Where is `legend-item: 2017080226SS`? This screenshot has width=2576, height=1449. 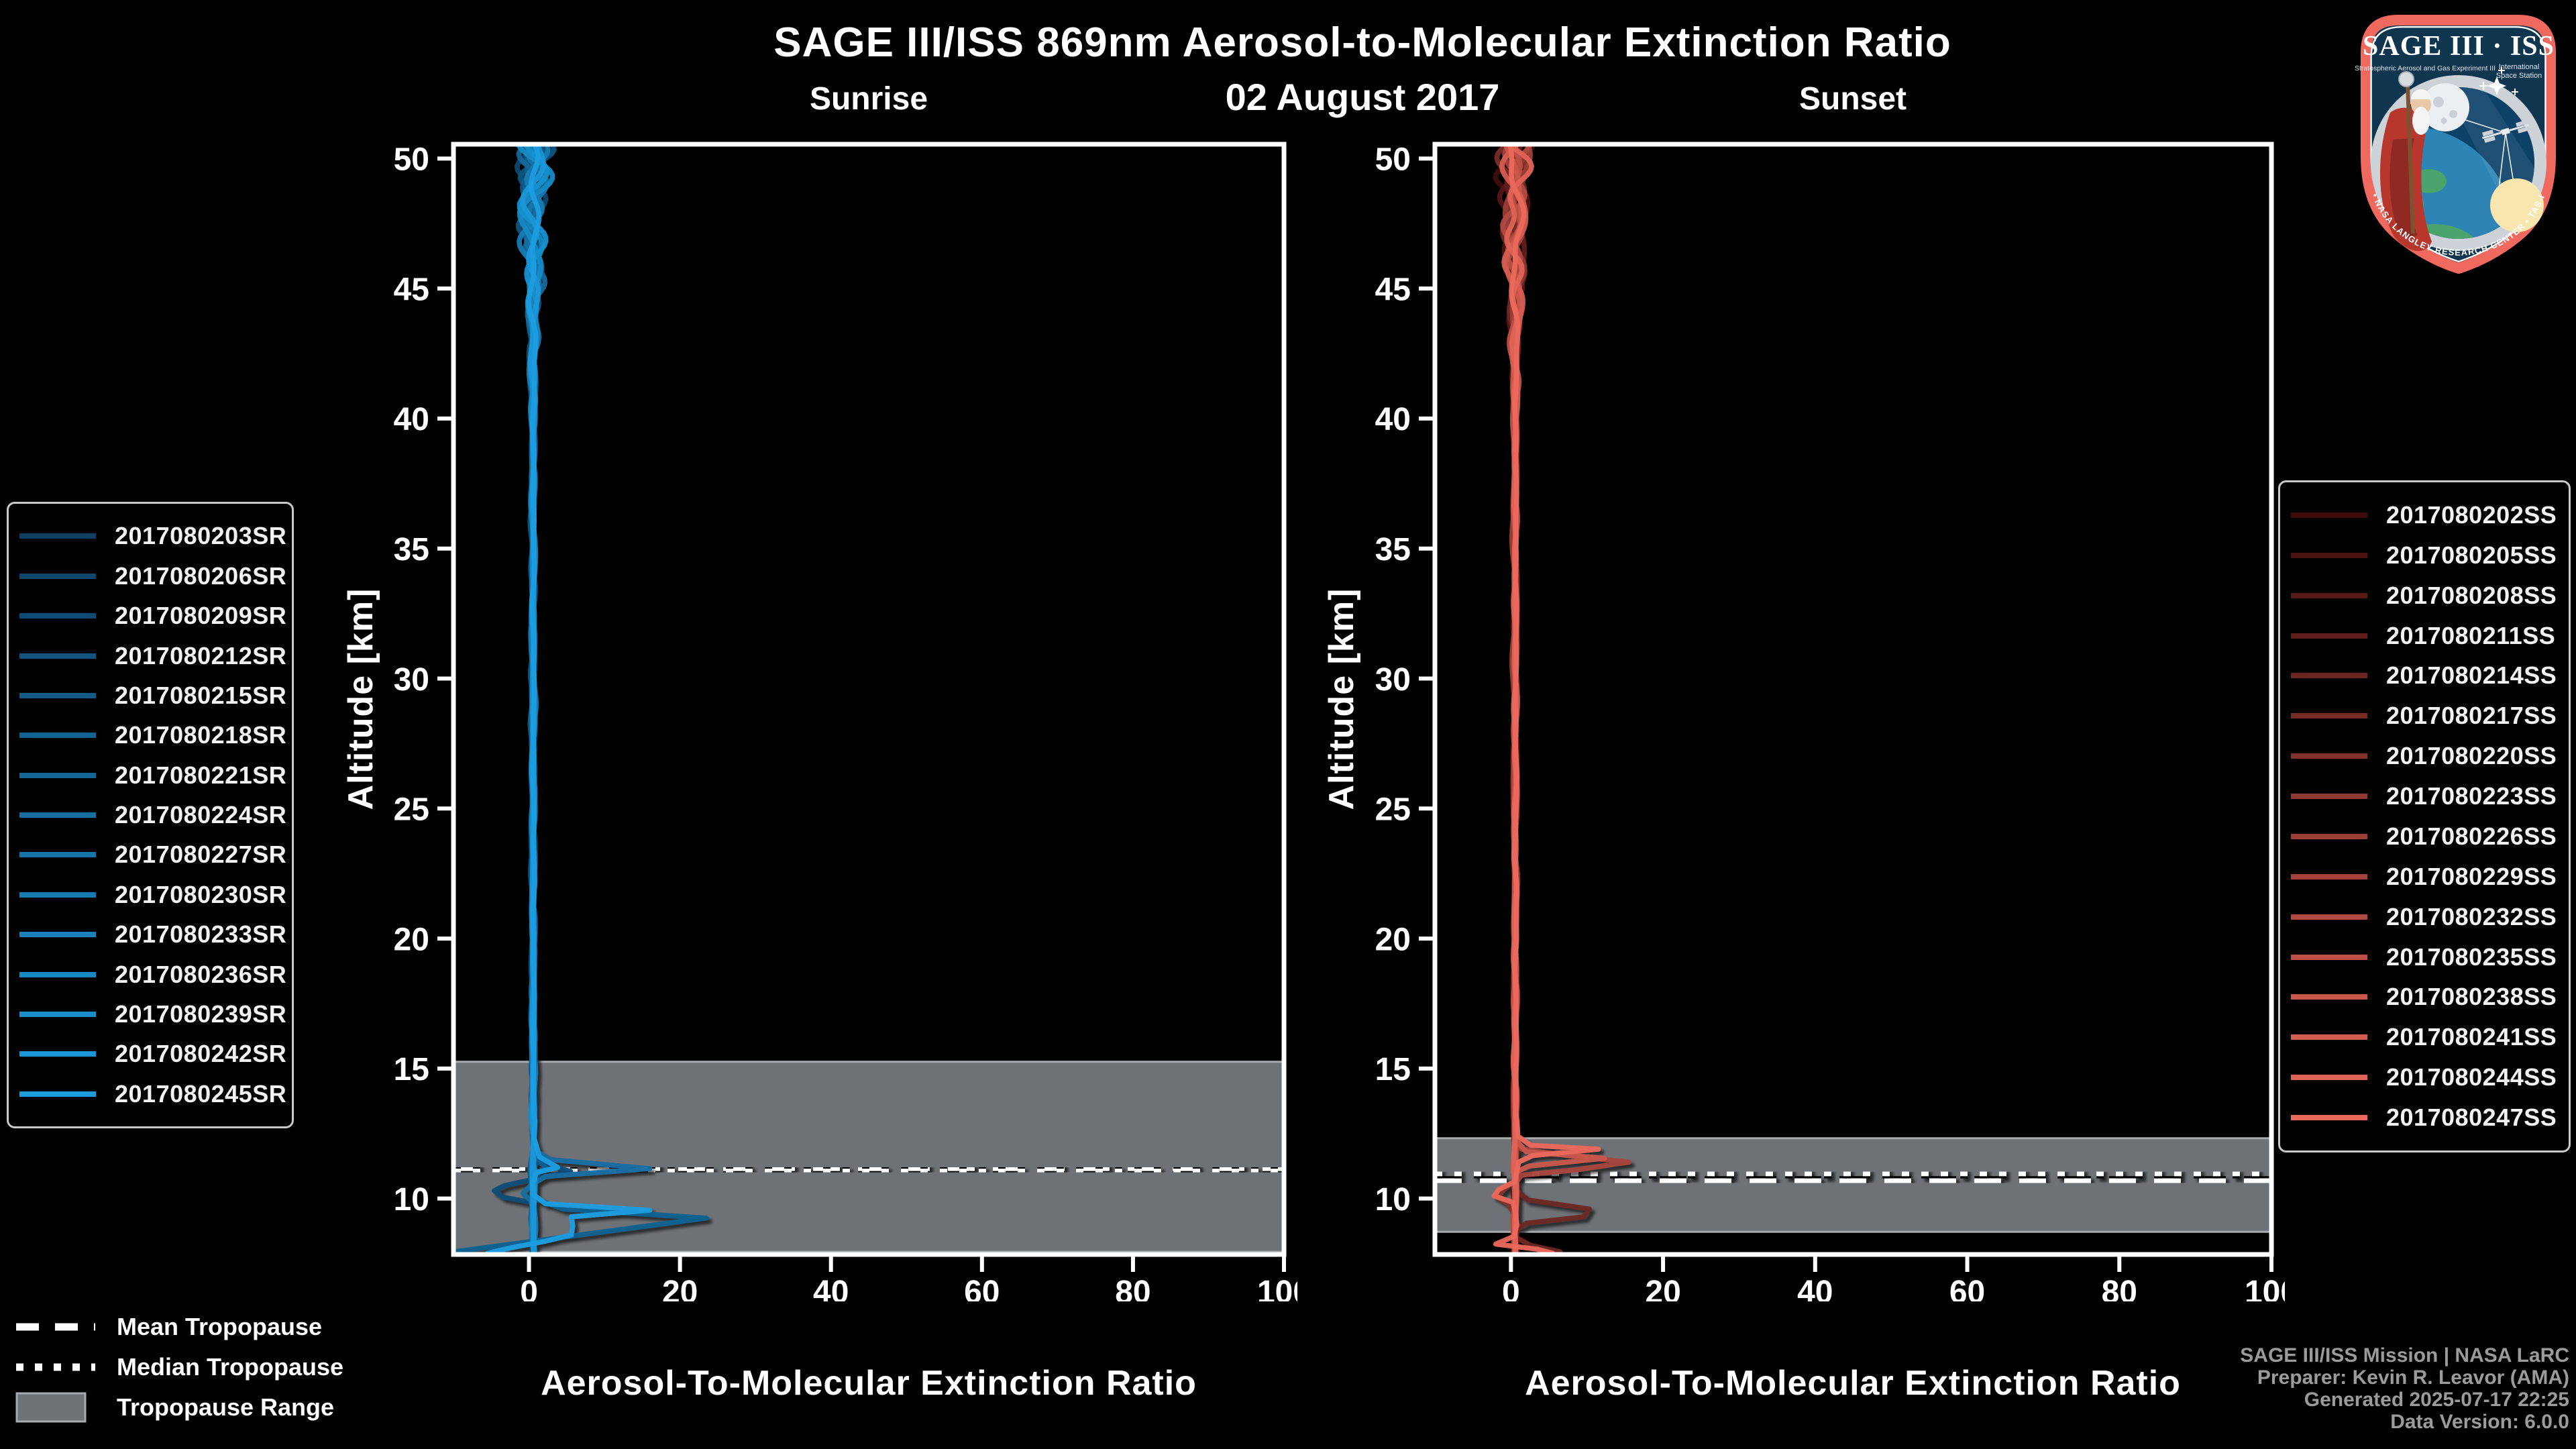 legend-item: 2017080226SS is located at coordinates (2424, 836).